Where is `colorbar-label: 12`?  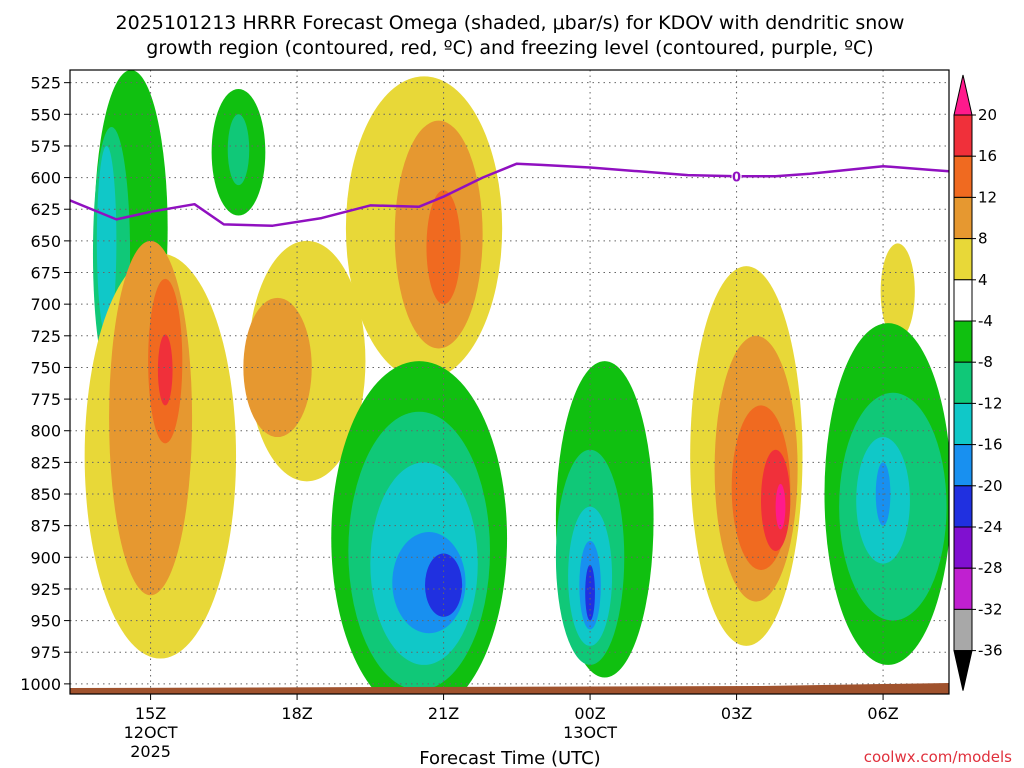
colorbar-label: 12 is located at coordinates (987, 197).